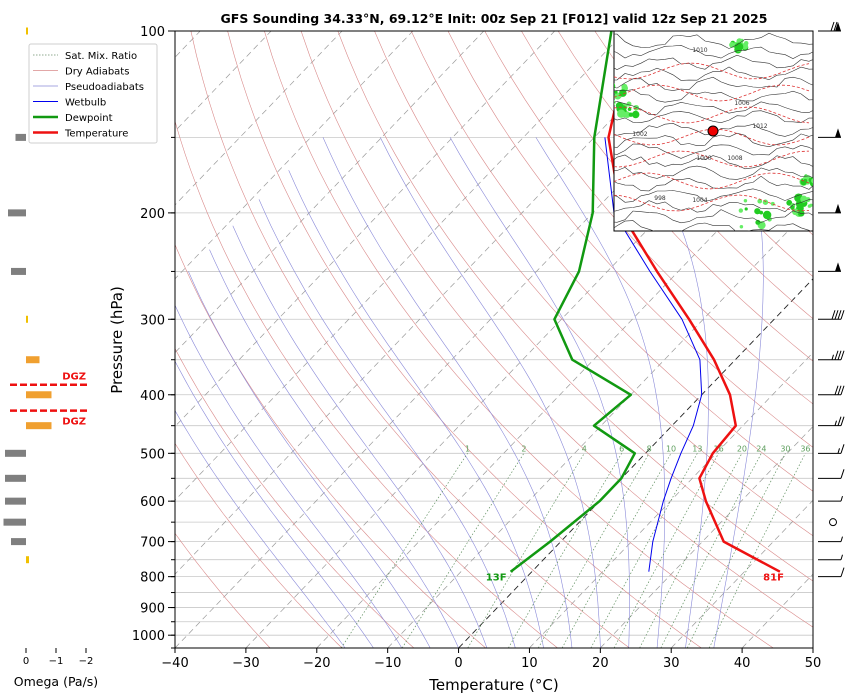  Describe the element at coordinates (523, 448) in the screenshot. I see `mixing-ratio-label: 2` at that location.